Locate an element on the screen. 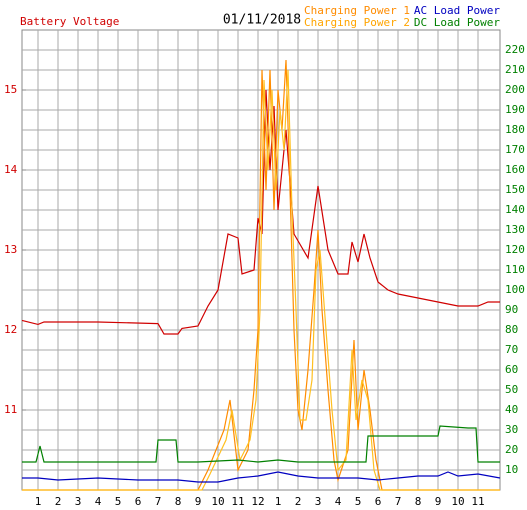 The height and width of the screenshot is (510, 527). y2-tick-label: 50 is located at coordinates (511, 389).